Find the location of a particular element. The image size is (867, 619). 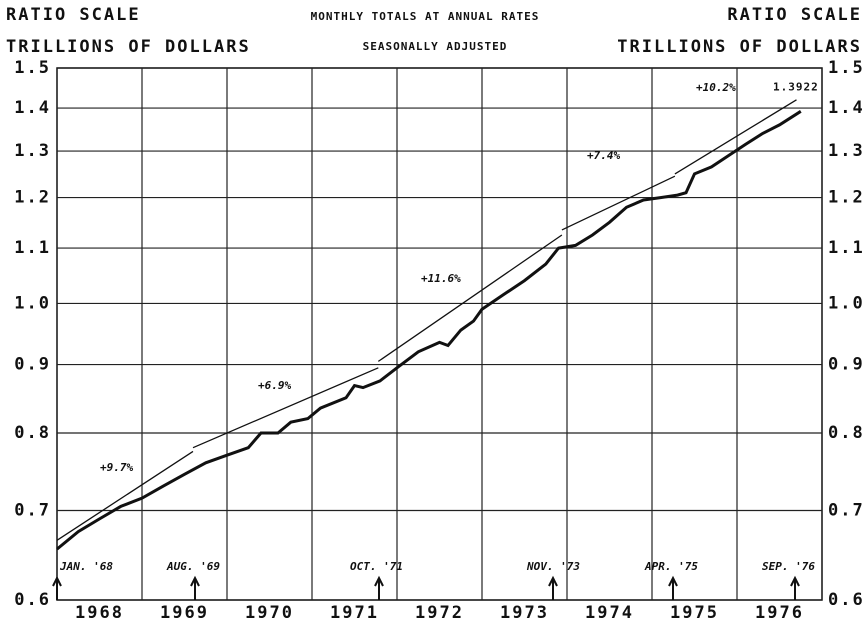

annotation: +7.4% is located at coordinates (603, 155).